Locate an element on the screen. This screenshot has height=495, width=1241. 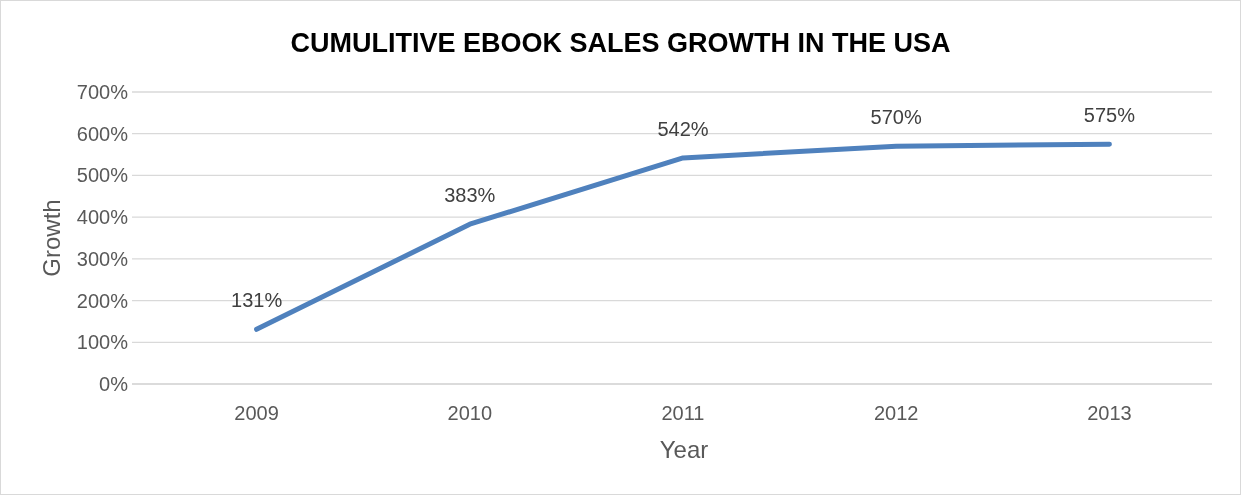
x-tick-label: 2012 is located at coordinates (896, 413).